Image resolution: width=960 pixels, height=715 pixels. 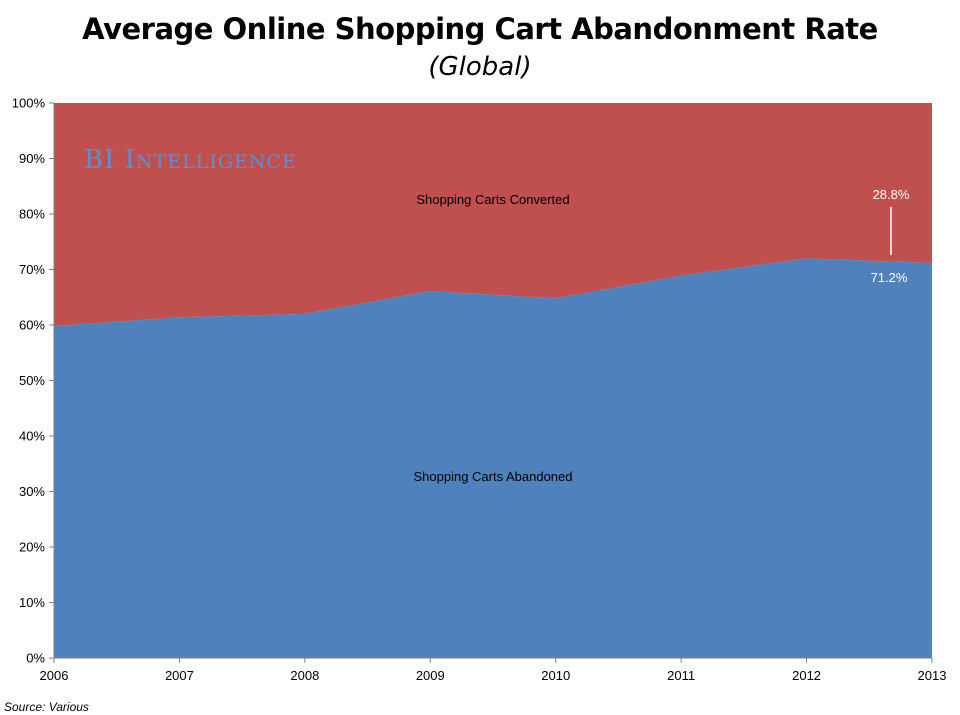 What do you see at coordinates (35, 658) in the screenshot?
I see `y-tick-label: 0%` at bounding box center [35, 658].